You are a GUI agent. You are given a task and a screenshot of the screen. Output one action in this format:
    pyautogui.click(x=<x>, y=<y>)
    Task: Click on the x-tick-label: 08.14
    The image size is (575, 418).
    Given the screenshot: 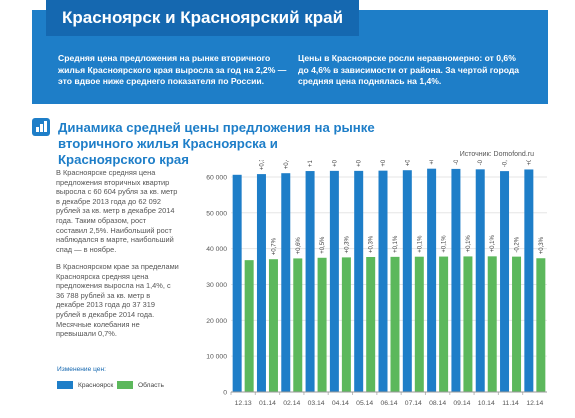 What is the action you would take?
    pyautogui.click(x=437, y=403)
    